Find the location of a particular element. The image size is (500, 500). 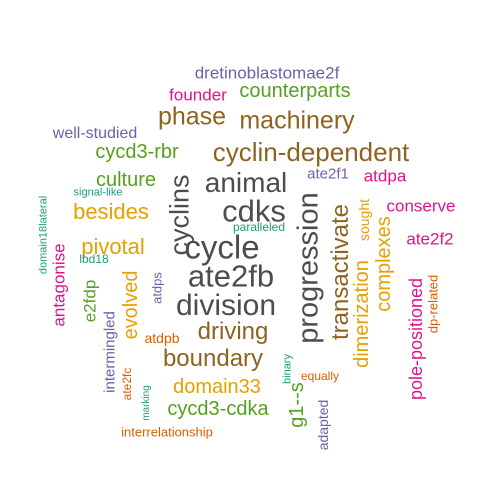

word-pivotal: pivotal is located at coordinates (113, 246).